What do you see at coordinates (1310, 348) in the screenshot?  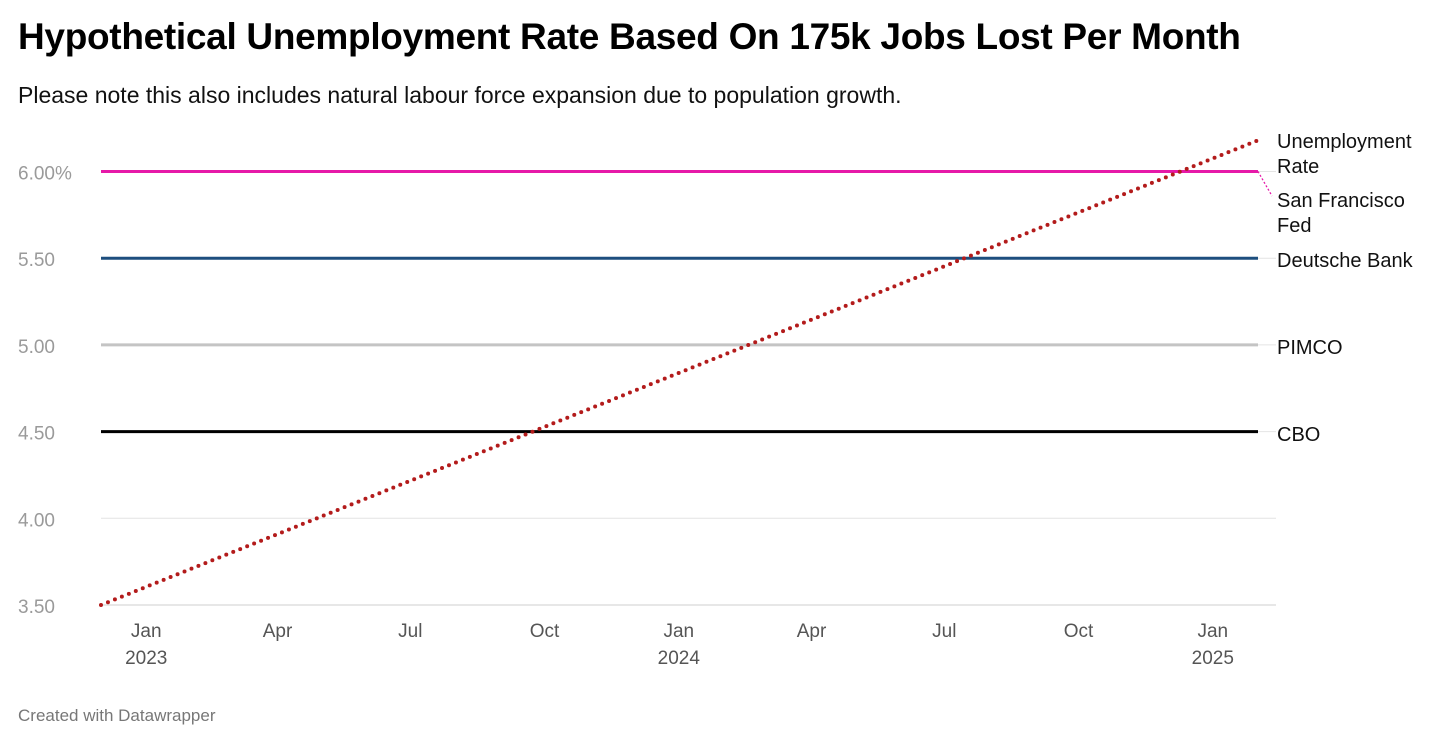 I see `series-label-pimco: PIMCO` at bounding box center [1310, 348].